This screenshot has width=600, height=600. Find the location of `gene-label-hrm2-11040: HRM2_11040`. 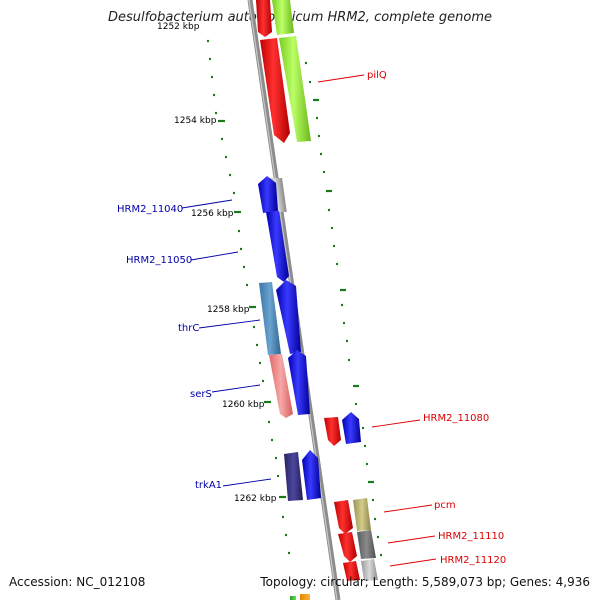

gene-label-hrm2-11040: HRM2_11040 is located at coordinates (150, 209).